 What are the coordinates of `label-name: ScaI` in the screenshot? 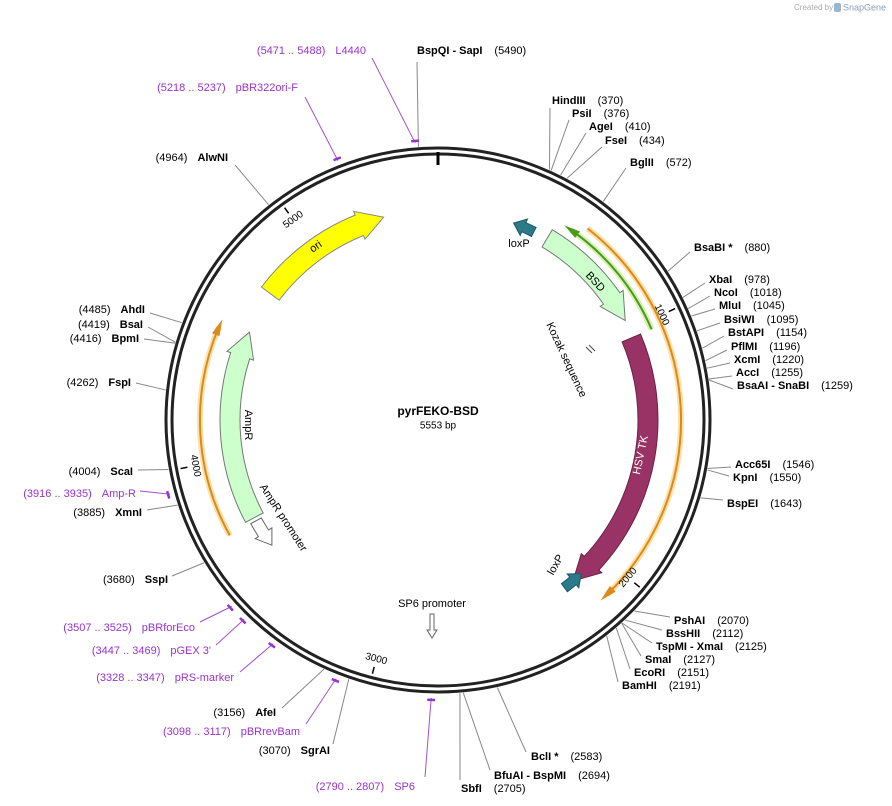 It's located at (121, 472).